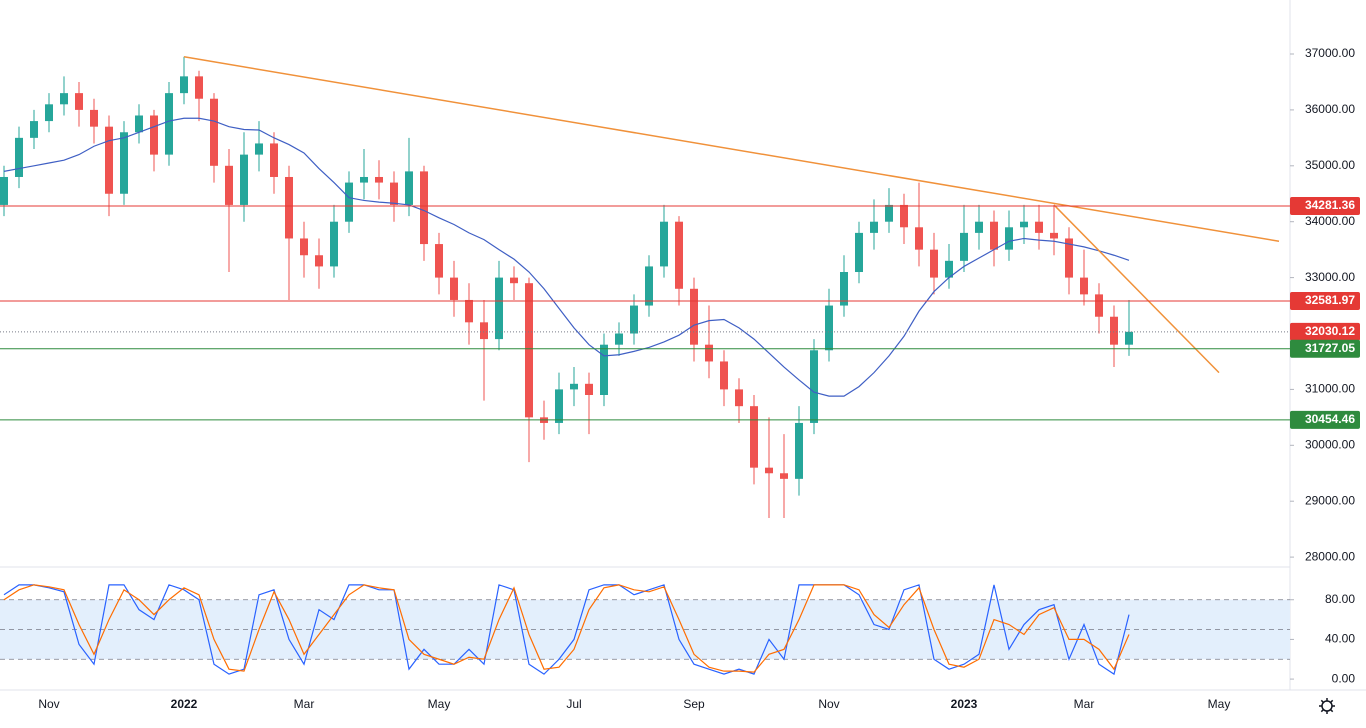  Describe the element at coordinates (184, 704) in the screenshot. I see `x-tick-label: 2022` at that location.